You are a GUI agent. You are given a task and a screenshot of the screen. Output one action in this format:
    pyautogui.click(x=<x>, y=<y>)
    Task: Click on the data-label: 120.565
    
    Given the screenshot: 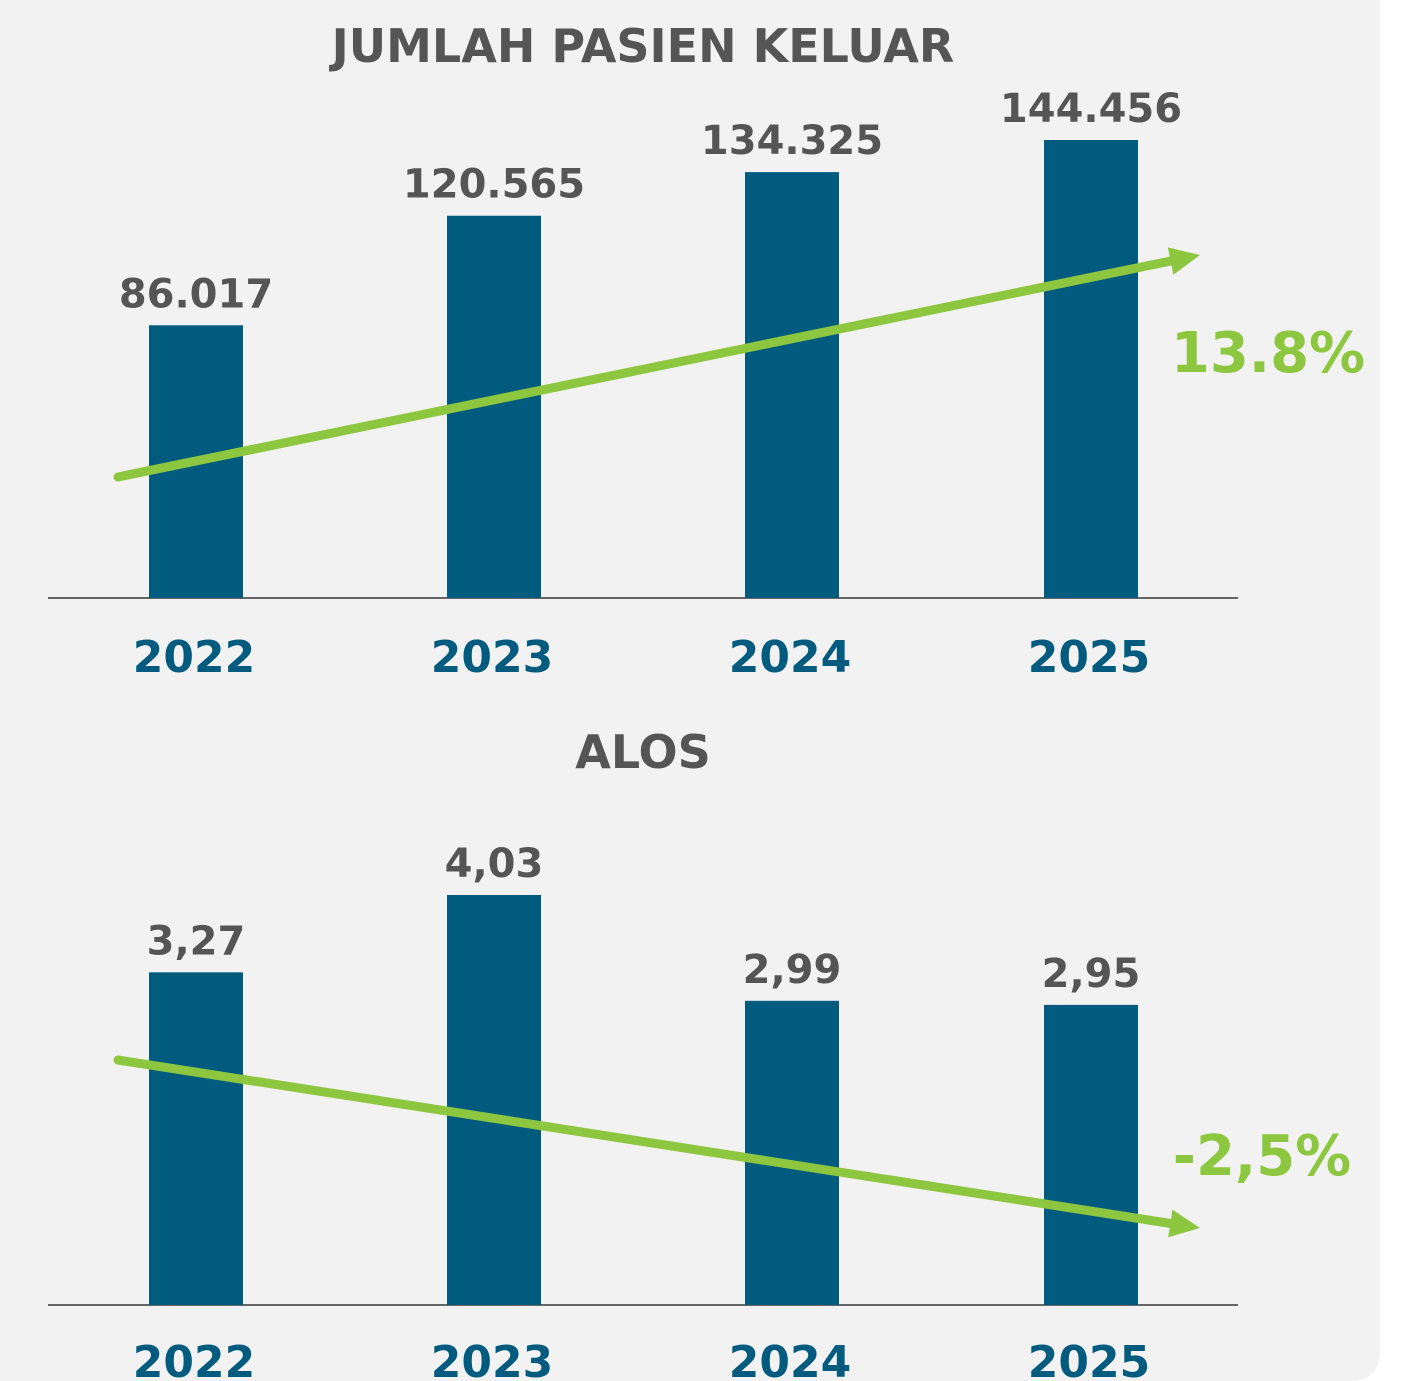 What is the action you would take?
    pyautogui.click(x=494, y=185)
    